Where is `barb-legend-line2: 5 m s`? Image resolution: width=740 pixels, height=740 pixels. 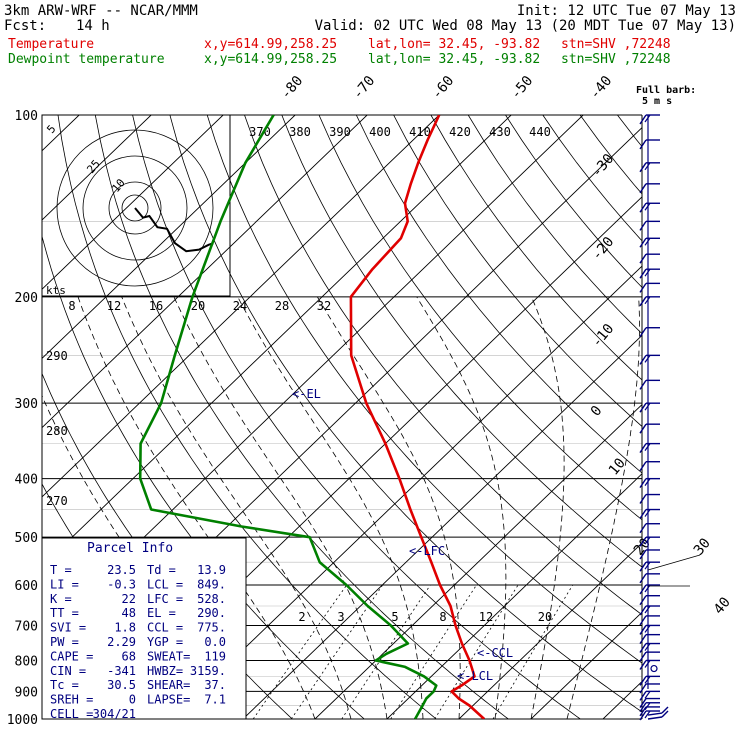 barb-legend-line2: 5 m s is located at coordinates (657, 101).